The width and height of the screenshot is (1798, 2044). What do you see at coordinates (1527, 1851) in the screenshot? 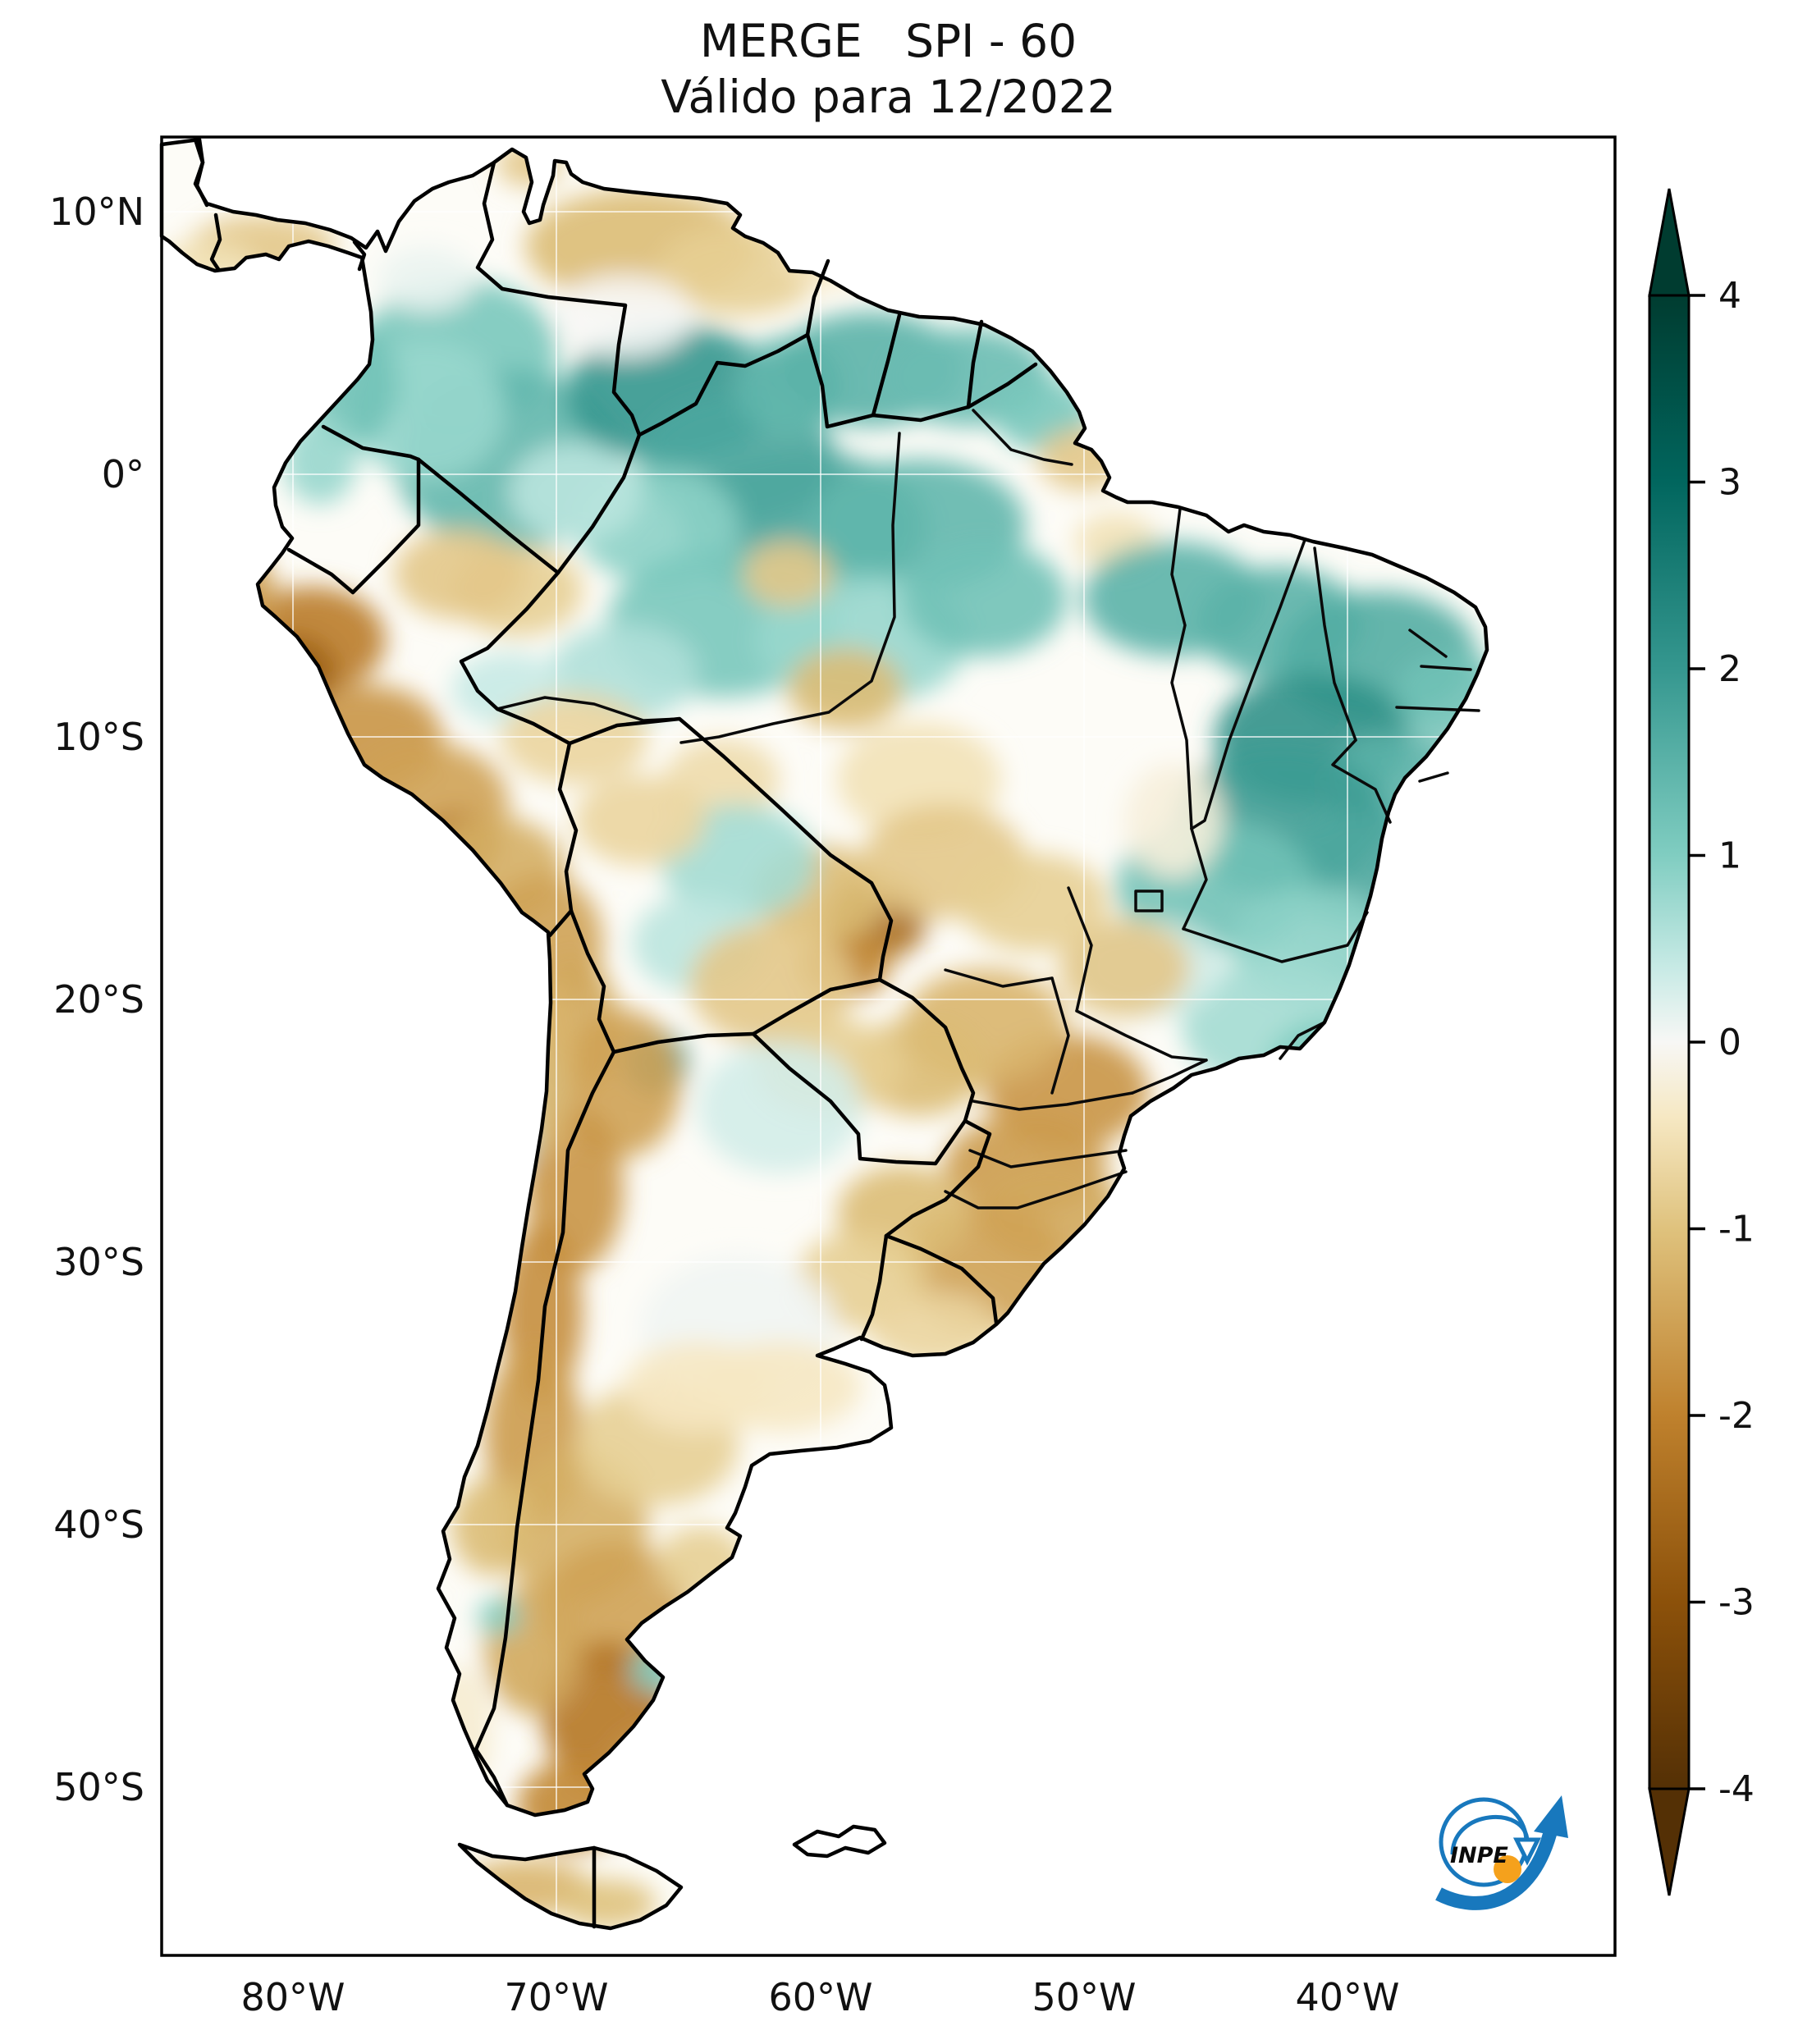
I see `logo-spiral-arrowhead` at bounding box center [1527, 1851].